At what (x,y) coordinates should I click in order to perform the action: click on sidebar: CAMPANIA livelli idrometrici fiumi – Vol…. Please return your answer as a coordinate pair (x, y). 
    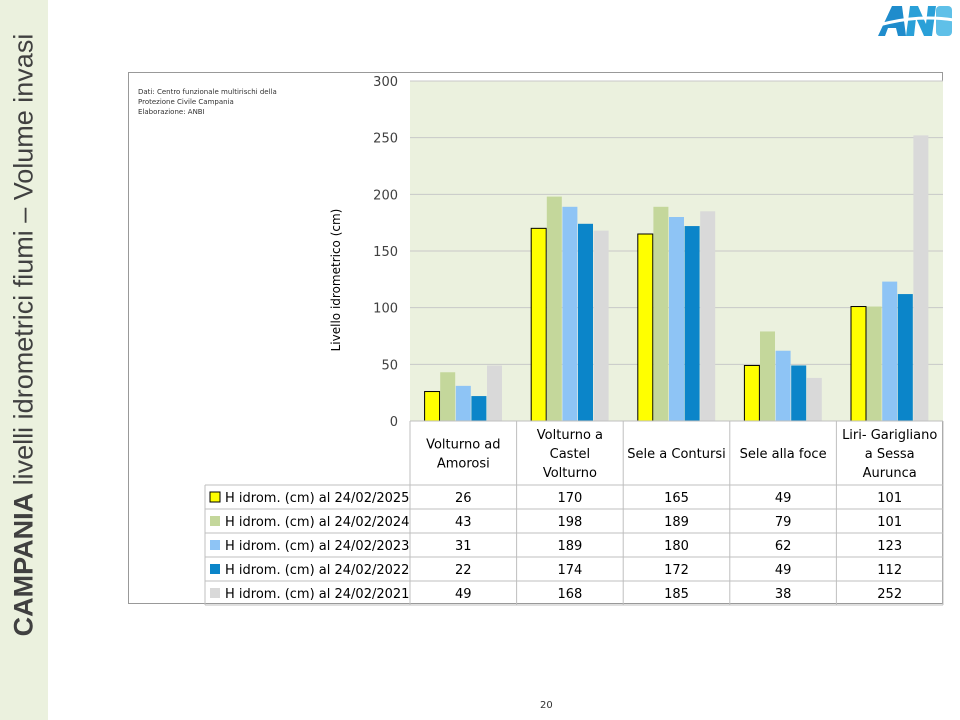
    Looking at the image, I should click on (24, 360).